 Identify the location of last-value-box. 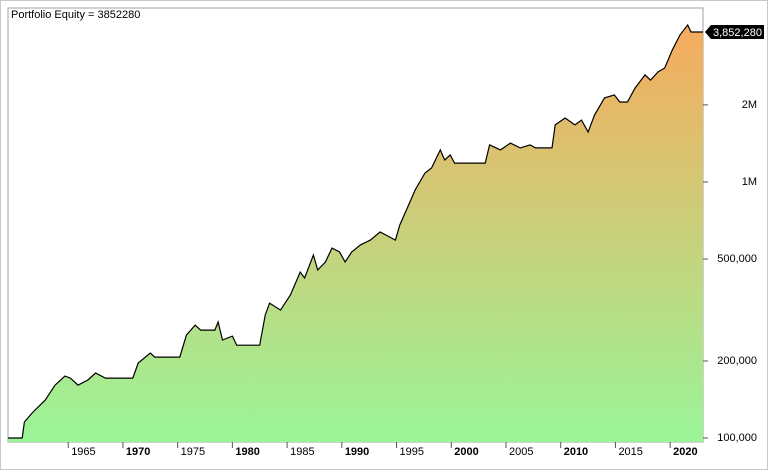
(734, 31).